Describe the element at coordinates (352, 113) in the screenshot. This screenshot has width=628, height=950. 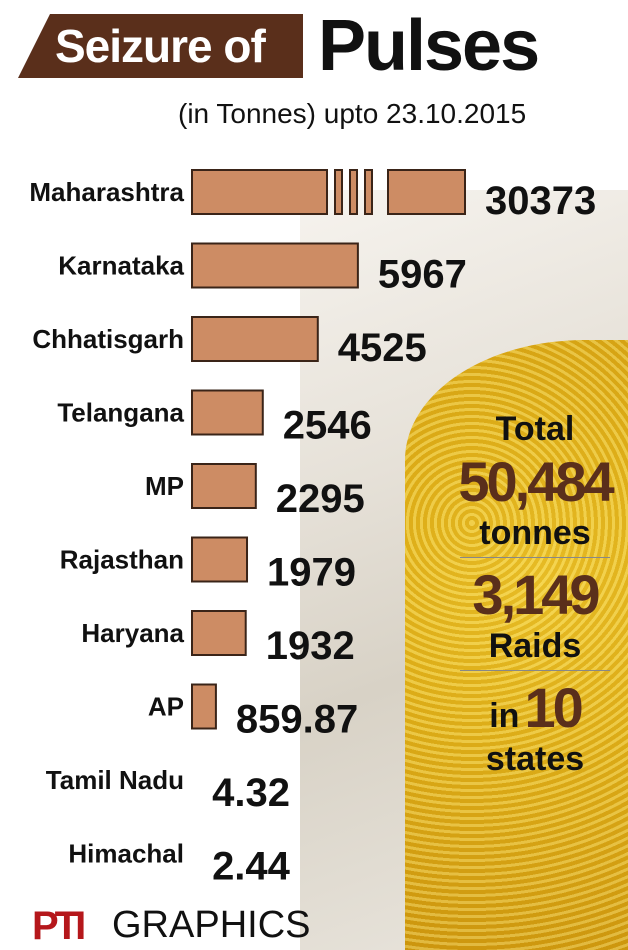
I see `subtitle: (in Tonnes) upto 23.10.2015` at that location.